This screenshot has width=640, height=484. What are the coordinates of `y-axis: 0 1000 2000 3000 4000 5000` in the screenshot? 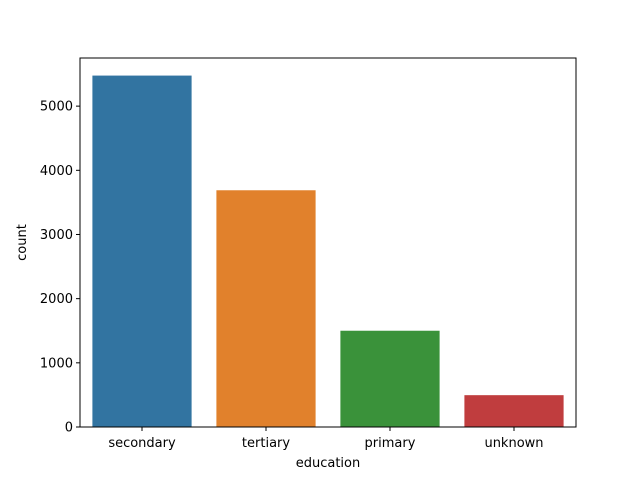 It's located at (60, 268).